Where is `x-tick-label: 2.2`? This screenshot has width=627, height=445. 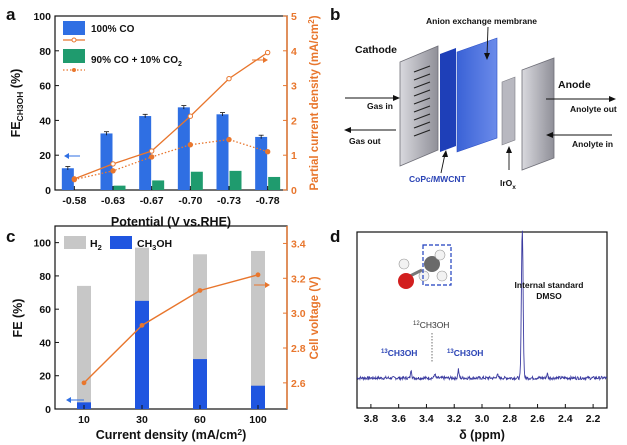
x-tick-label: 2.2 is located at coordinates (593, 419).